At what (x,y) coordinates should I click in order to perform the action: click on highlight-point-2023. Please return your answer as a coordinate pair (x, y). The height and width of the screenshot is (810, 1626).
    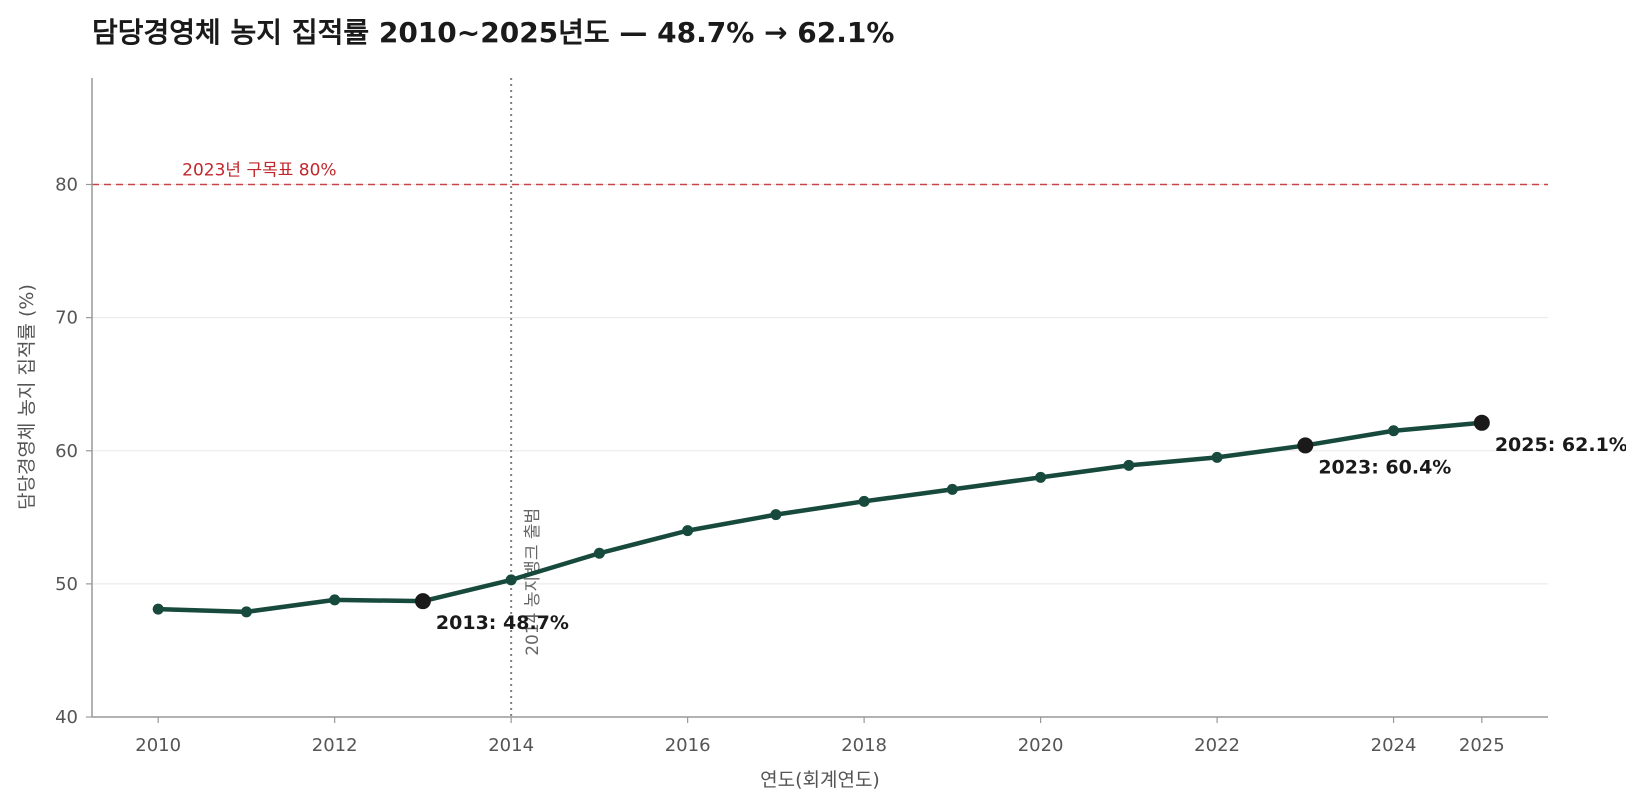
    Looking at the image, I should click on (1305, 445).